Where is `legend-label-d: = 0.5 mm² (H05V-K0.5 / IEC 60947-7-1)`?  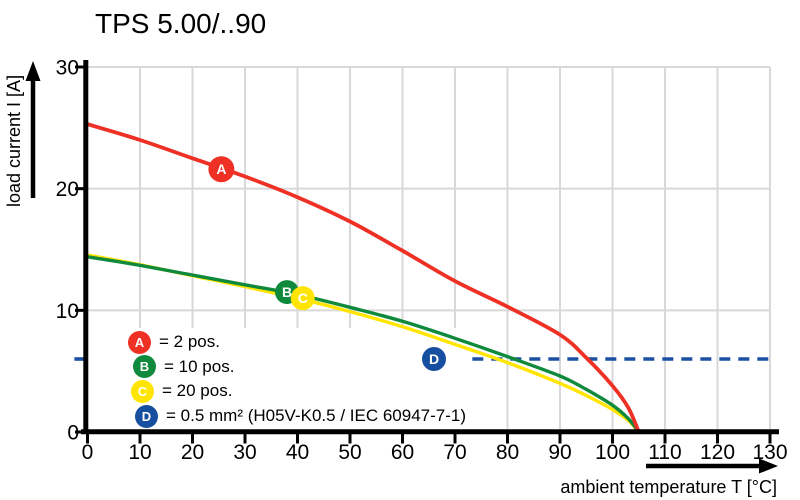 legend-label-d: = 0.5 mm² (H05V-K0.5 / IEC 60947-7-1) is located at coordinates (316, 416).